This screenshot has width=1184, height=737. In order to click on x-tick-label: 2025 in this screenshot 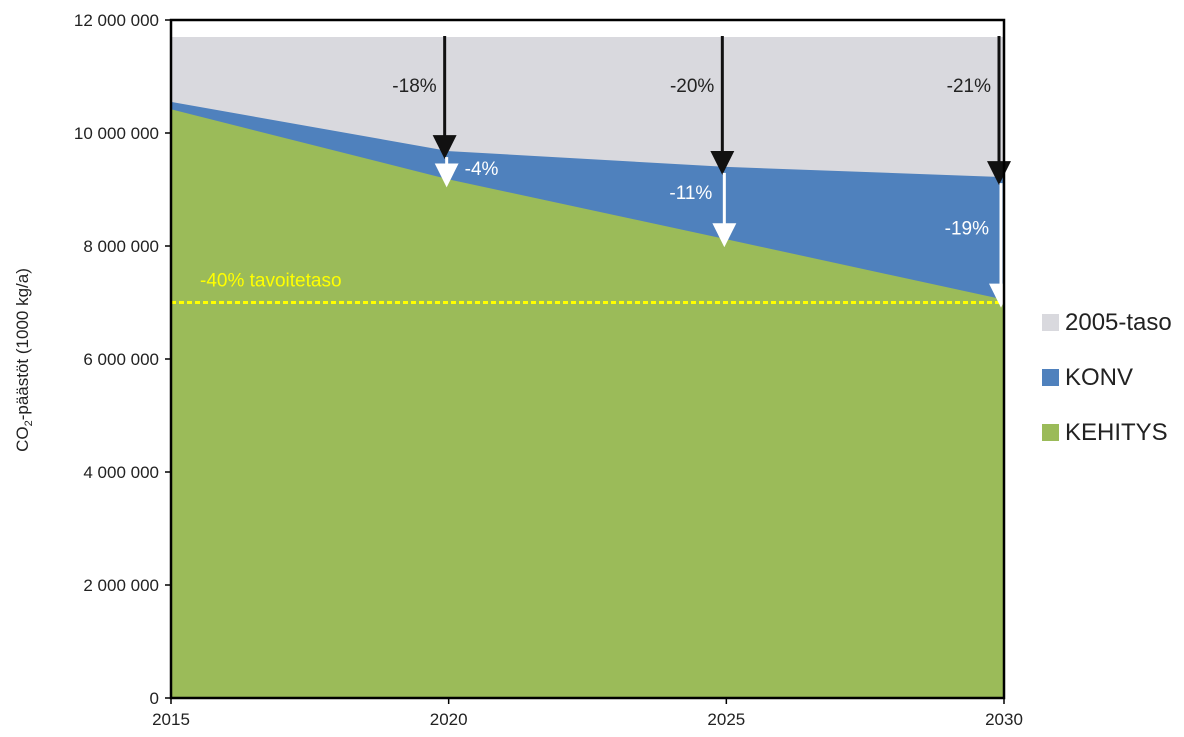, I will do `click(726, 719)`.